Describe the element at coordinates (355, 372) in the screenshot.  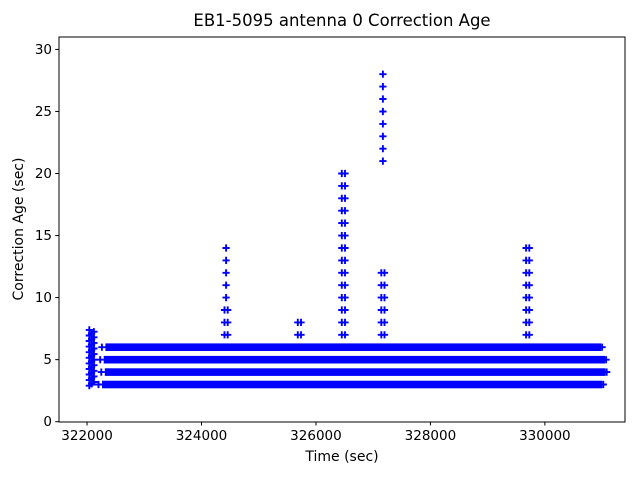
I see `band-y4` at that location.